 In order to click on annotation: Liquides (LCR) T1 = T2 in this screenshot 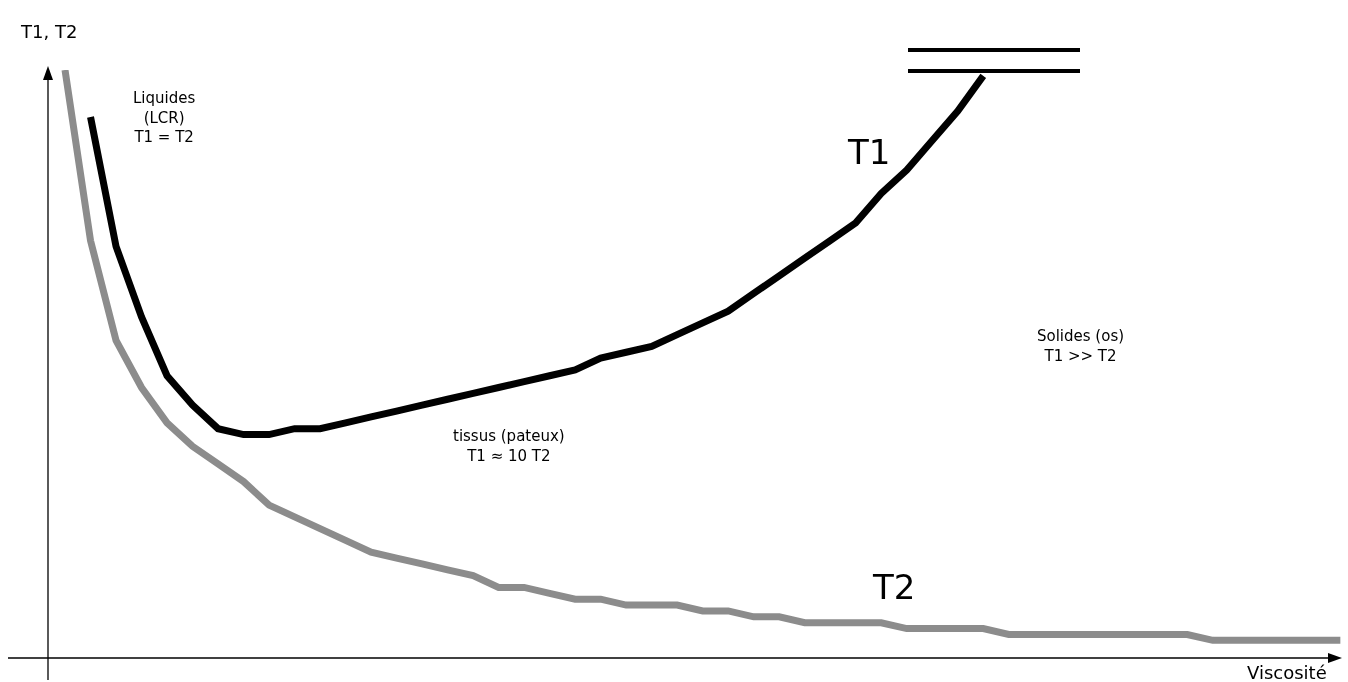, I will do `click(164, 117)`.